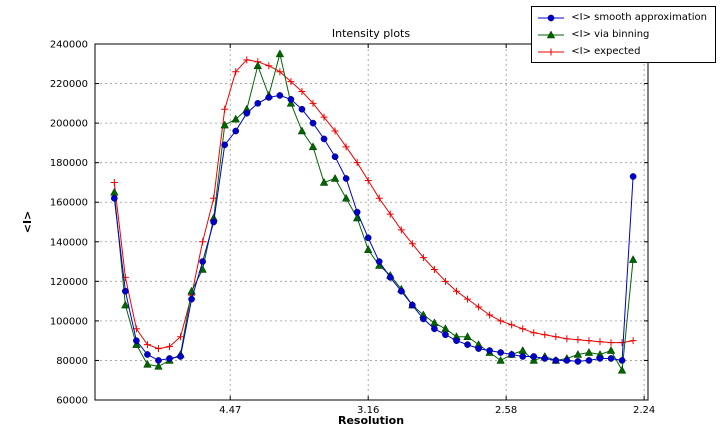  Describe the element at coordinates (644, 410) in the screenshot. I see `x-tick-label: 2.24` at that location.